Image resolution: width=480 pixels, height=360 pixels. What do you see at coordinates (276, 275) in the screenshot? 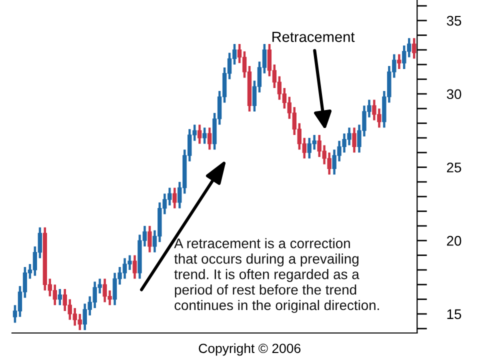
I see `annotation: A retracement is a correction that occurs during a prevailing trend. It is often regarded as a period of rest before the trend continues in the original direction.` at bounding box center [276, 275].